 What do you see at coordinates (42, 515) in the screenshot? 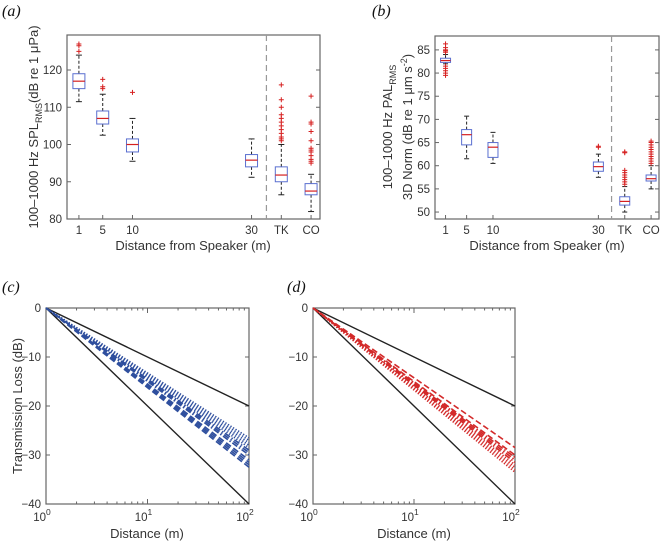
I see `x-tick-label: 10⁰` at bounding box center [42, 515].